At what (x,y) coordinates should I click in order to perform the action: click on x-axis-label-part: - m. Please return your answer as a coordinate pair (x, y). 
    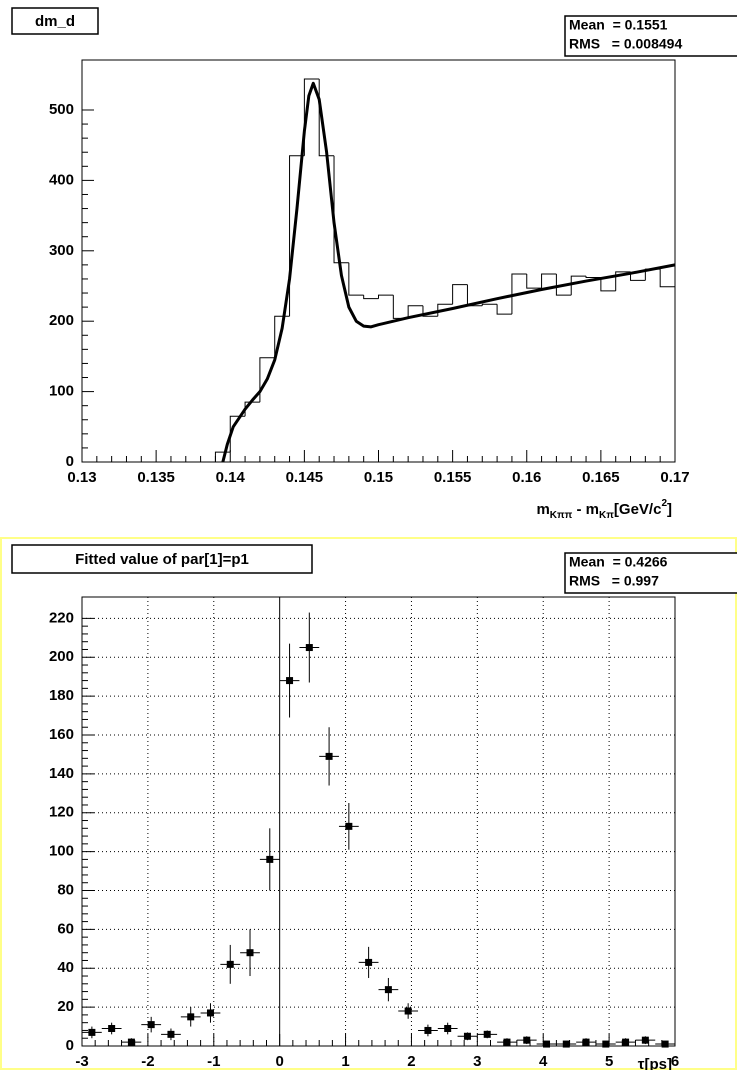
    Looking at the image, I should click on (585, 509).